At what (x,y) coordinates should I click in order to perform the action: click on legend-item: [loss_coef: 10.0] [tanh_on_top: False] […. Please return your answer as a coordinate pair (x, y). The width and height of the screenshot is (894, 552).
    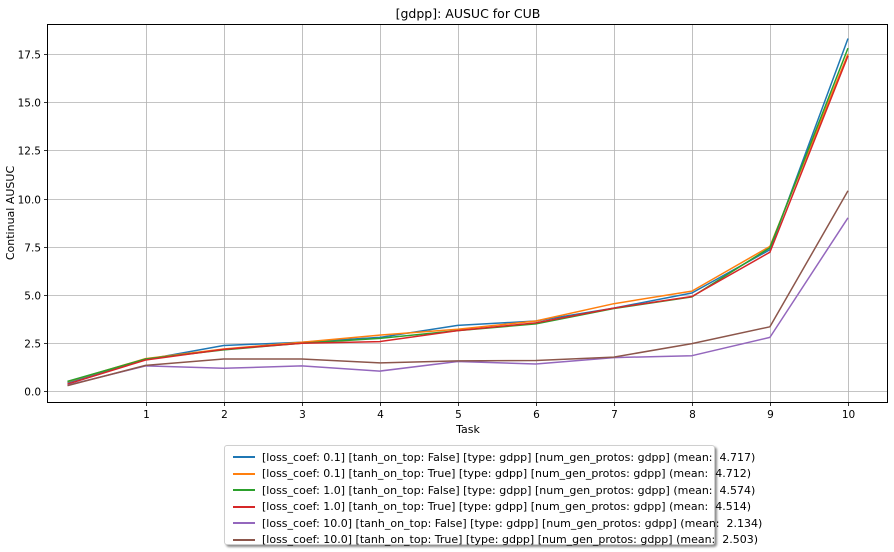
    Looking at the image, I should click on (496, 523).